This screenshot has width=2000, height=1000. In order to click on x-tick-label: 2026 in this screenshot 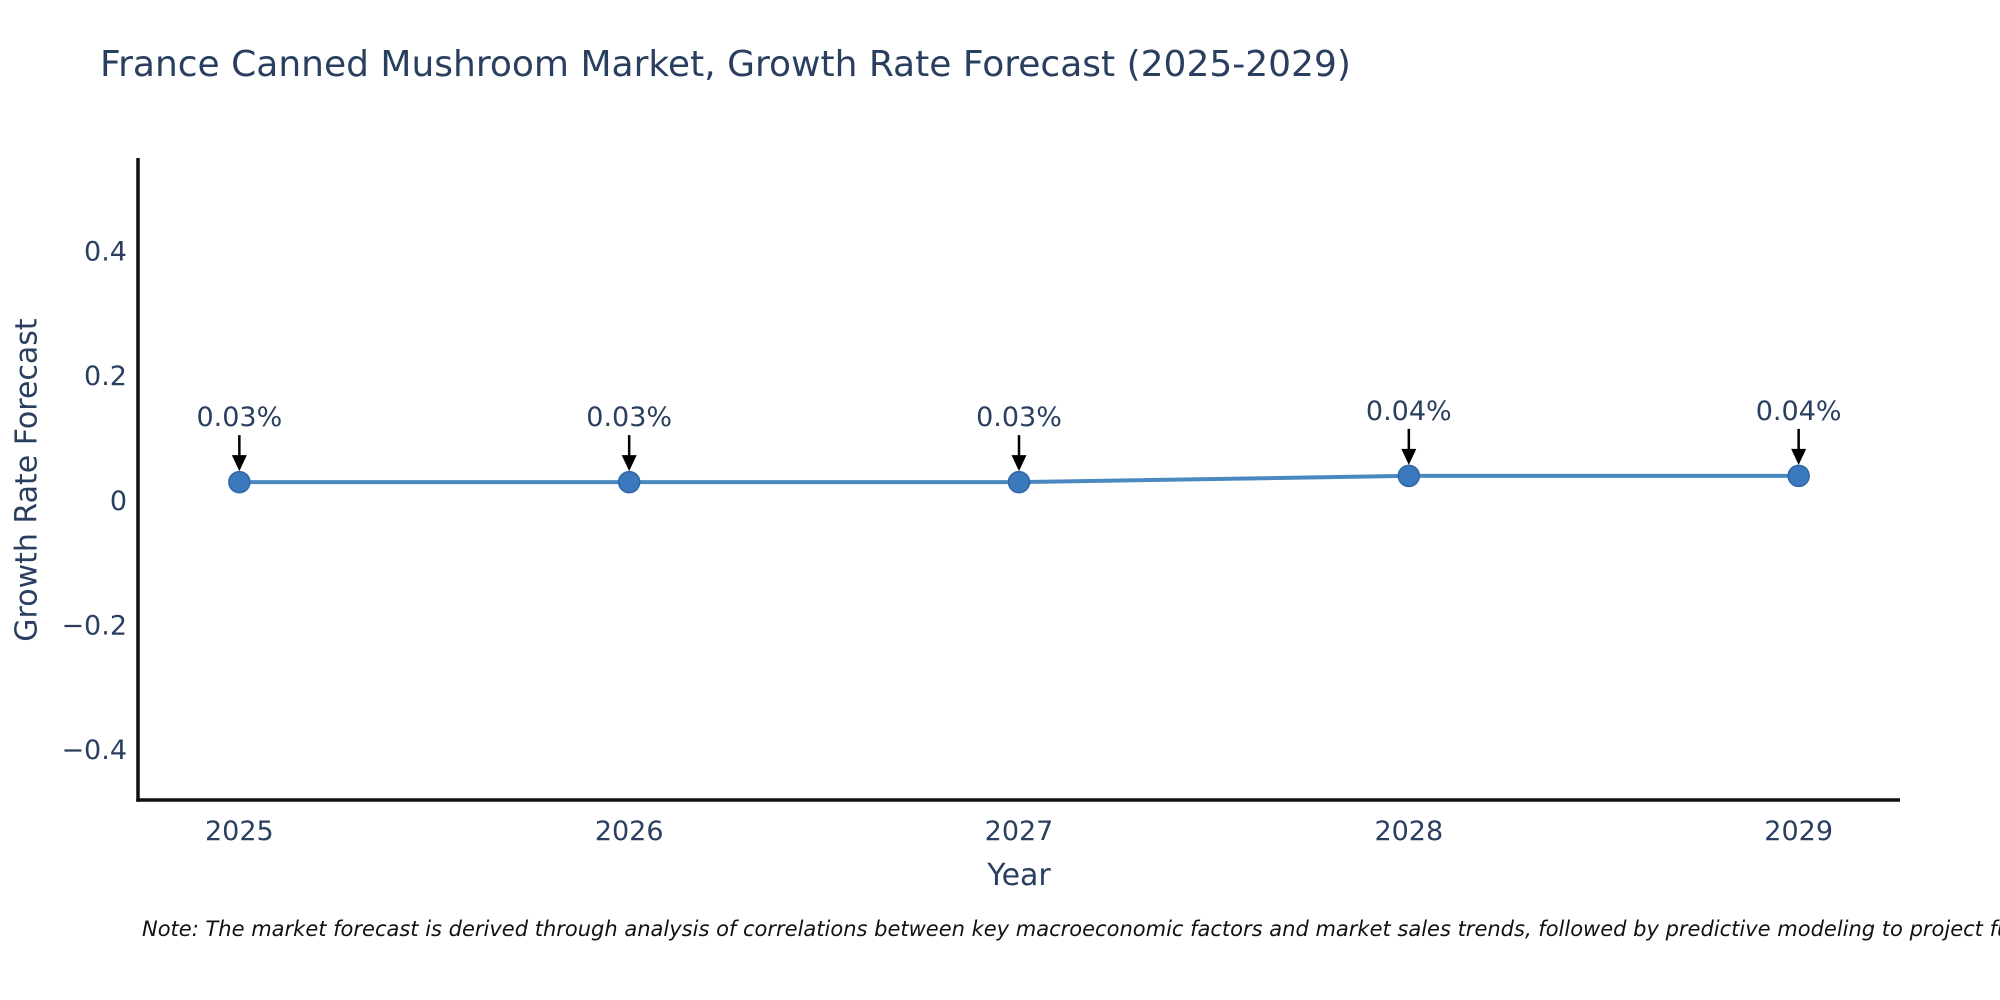, I will do `click(629, 831)`.